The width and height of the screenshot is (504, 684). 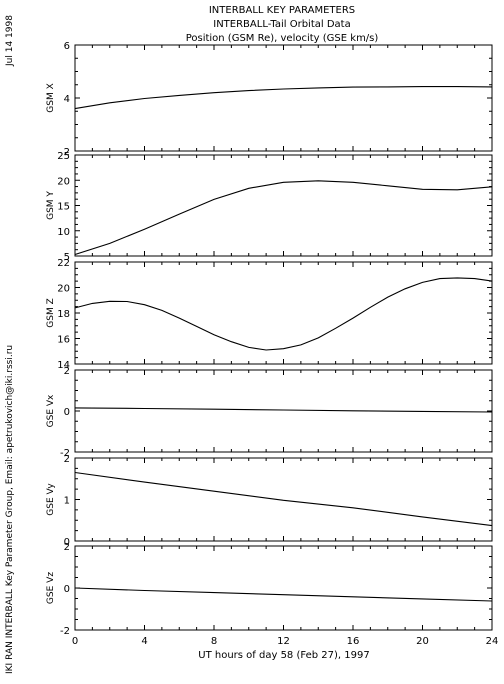 I want to click on x-tick-label: 16, so click(x=353, y=641).